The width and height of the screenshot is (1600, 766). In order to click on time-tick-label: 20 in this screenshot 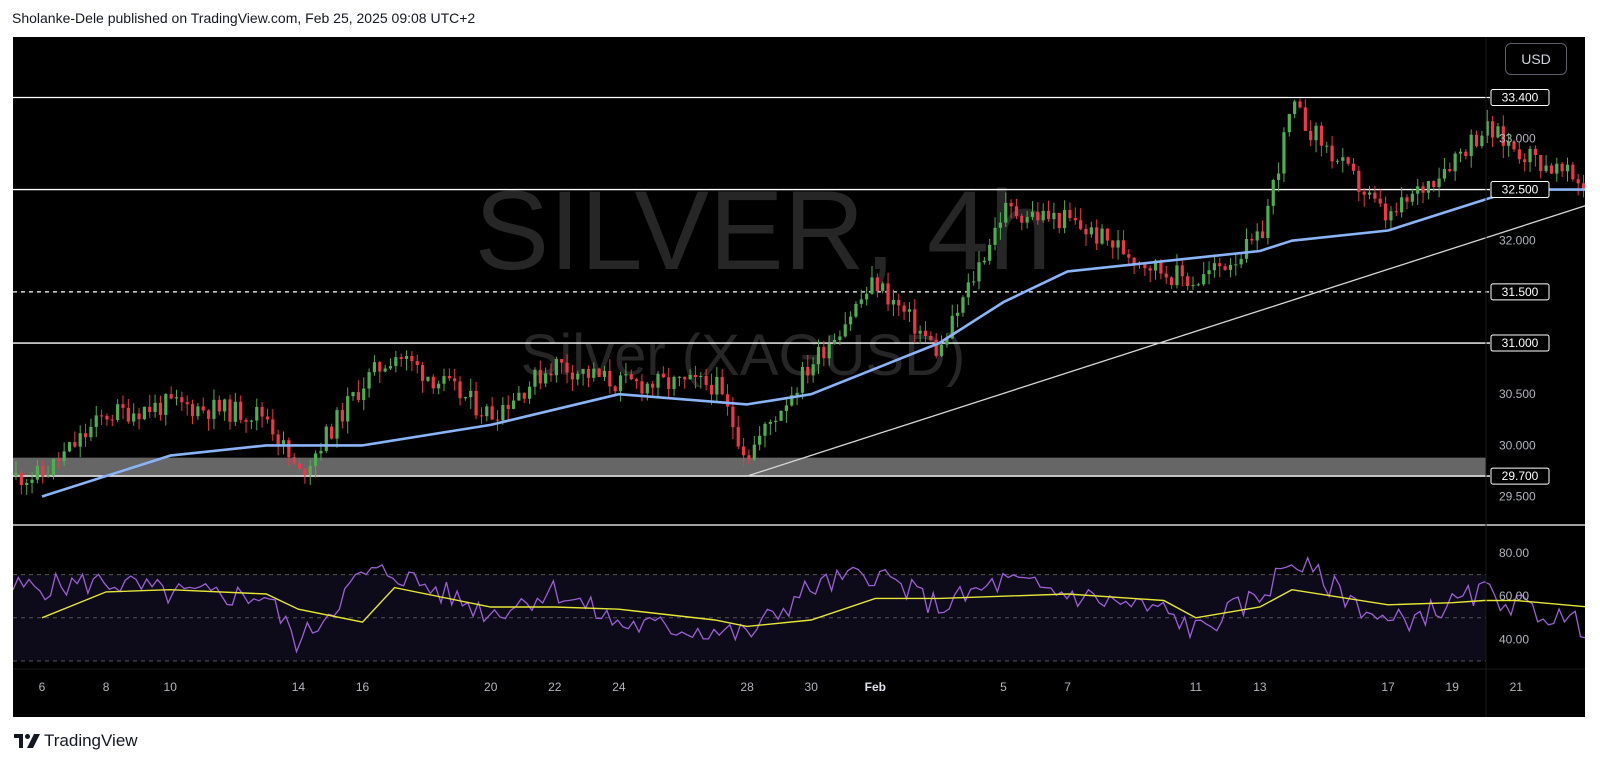, I will do `click(491, 687)`.